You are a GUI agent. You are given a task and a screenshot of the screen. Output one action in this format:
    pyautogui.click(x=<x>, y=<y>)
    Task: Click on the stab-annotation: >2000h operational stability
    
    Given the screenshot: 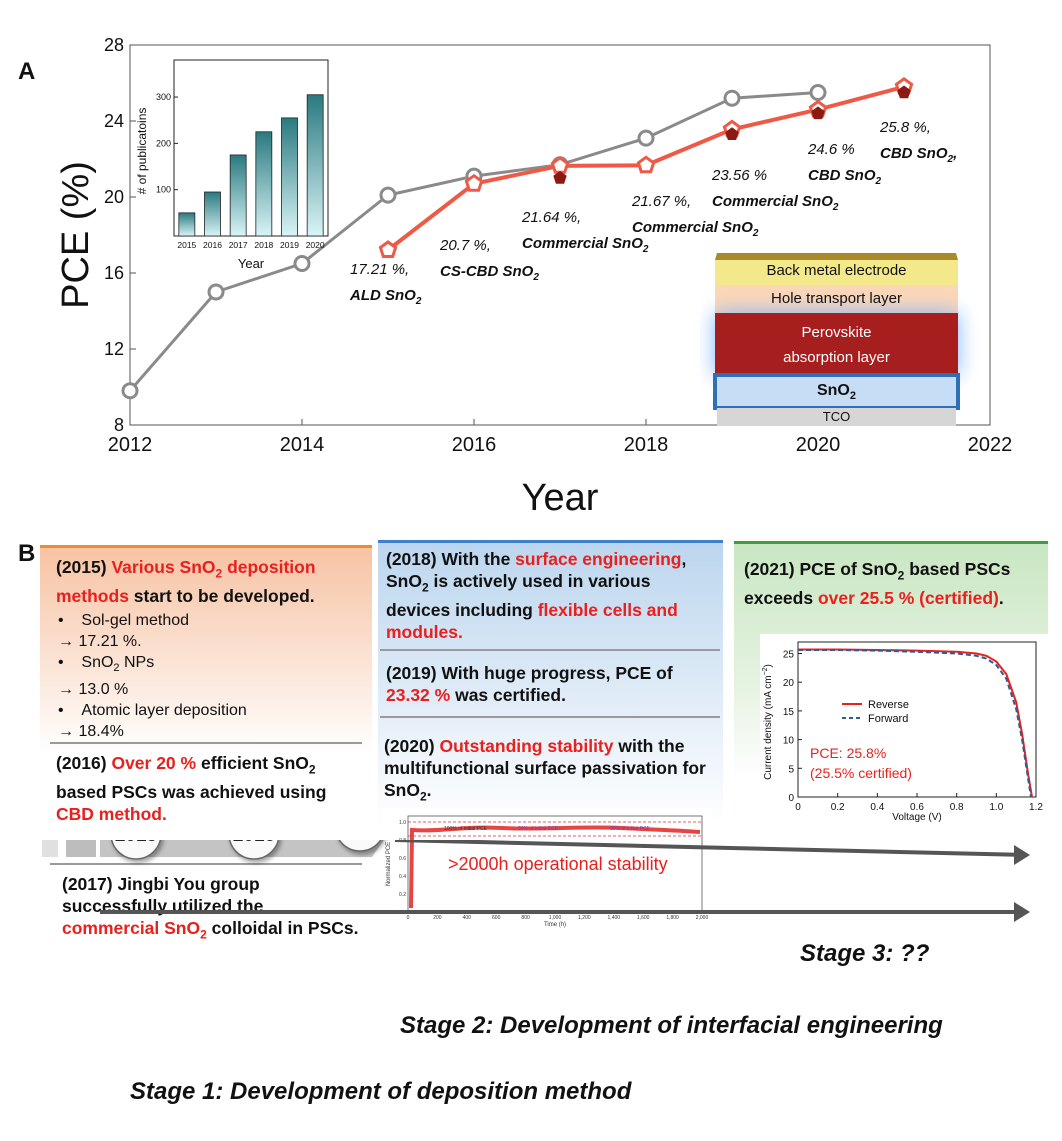 What is the action you would take?
    pyautogui.click(x=558, y=864)
    